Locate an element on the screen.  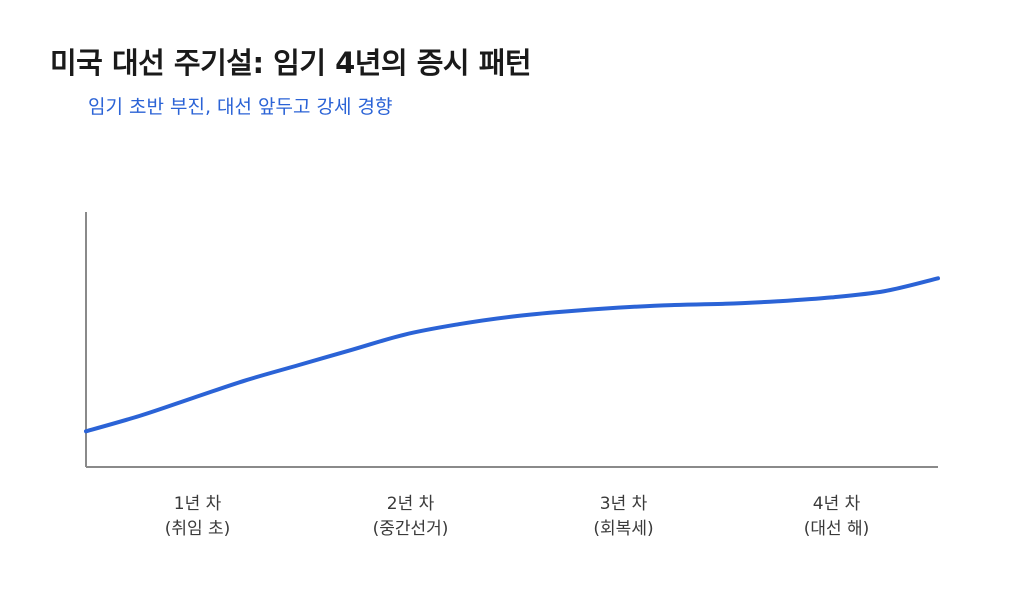
x-tick-label-3: 3년 차 (회복세) is located at coordinates (623, 516).